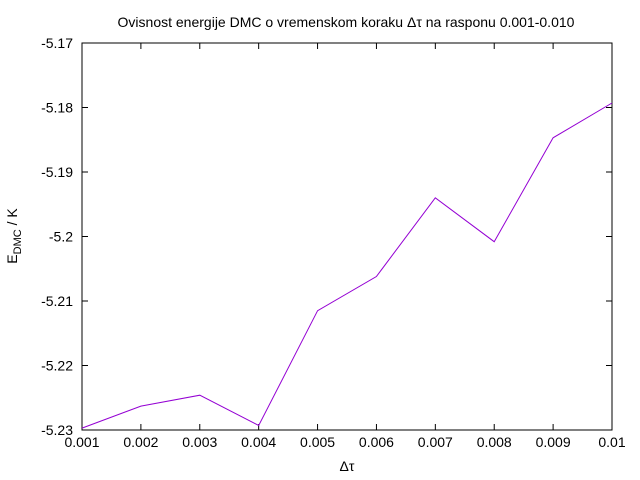 This screenshot has width=640, height=480. What do you see at coordinates (435, 442) in the screenshot?
I see `x-tick-label: 0.007` at bounding box center [435, 442].